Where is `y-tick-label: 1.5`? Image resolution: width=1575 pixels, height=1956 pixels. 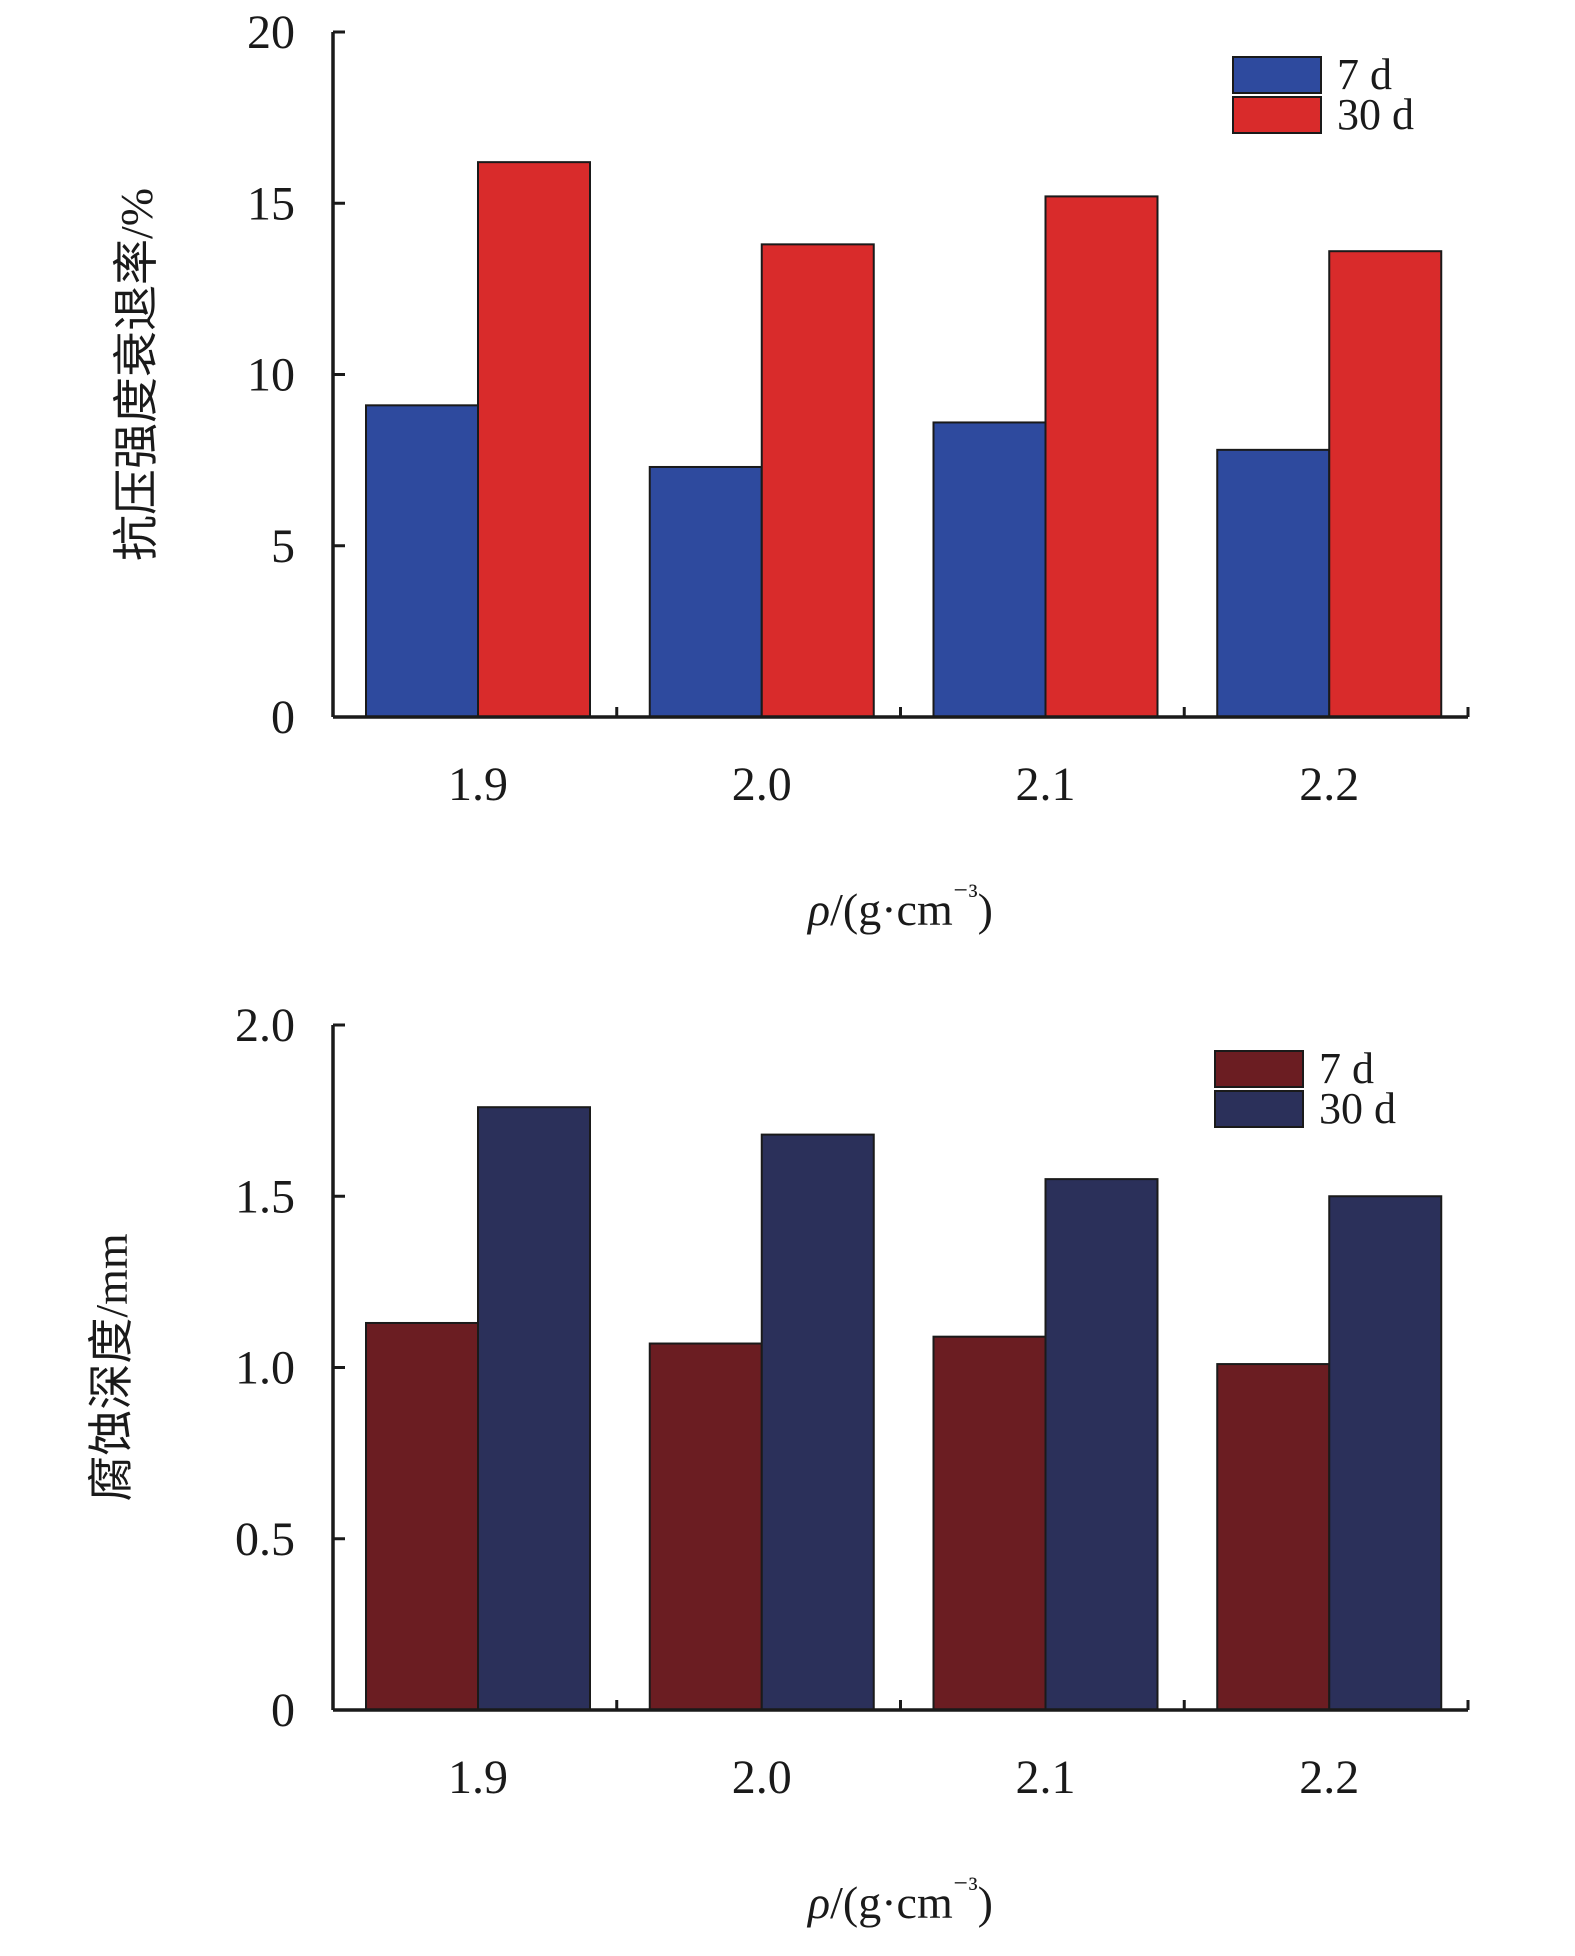 y-tick-label: 1.5 is located at coordinates (265, 1196).